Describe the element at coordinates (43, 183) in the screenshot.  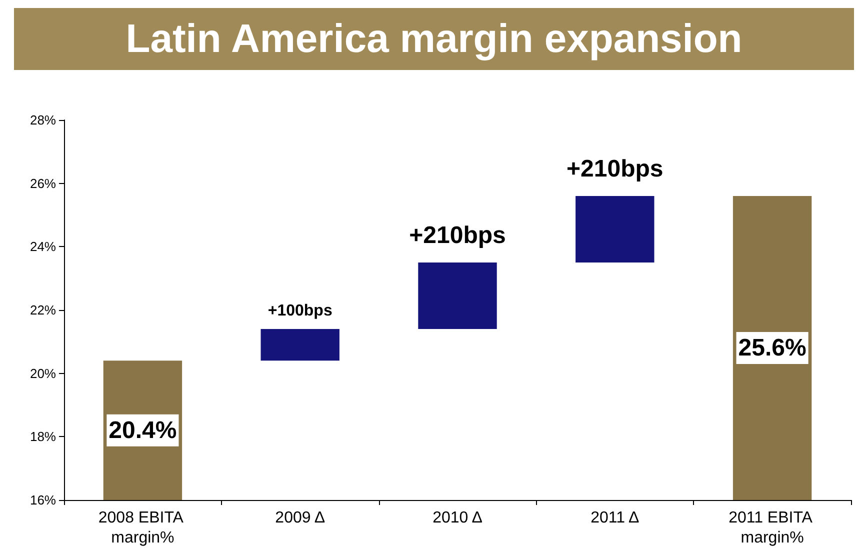
I see `y-tick-label: 26%` at that location.